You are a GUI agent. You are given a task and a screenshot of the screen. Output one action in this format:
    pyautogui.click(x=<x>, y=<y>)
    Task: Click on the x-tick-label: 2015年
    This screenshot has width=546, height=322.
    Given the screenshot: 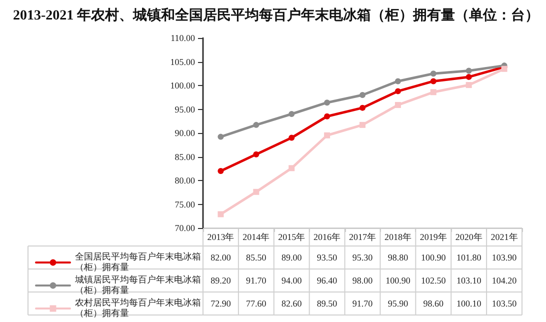 What is the action you would take?
    pyautogui.click(x=292, y=237)
    